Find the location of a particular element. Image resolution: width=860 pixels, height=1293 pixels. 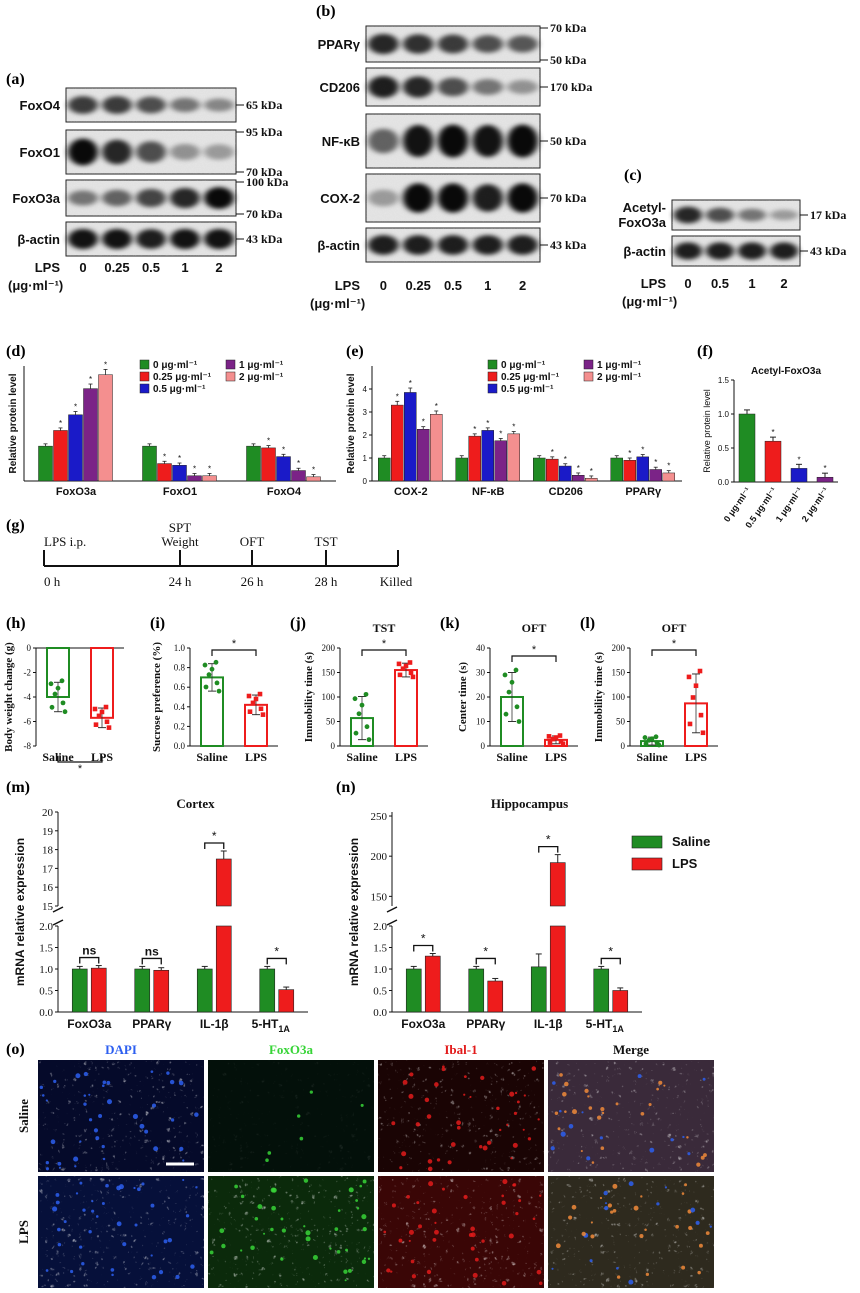

y-tick-label: 150 is located at coordinates (329, 673).